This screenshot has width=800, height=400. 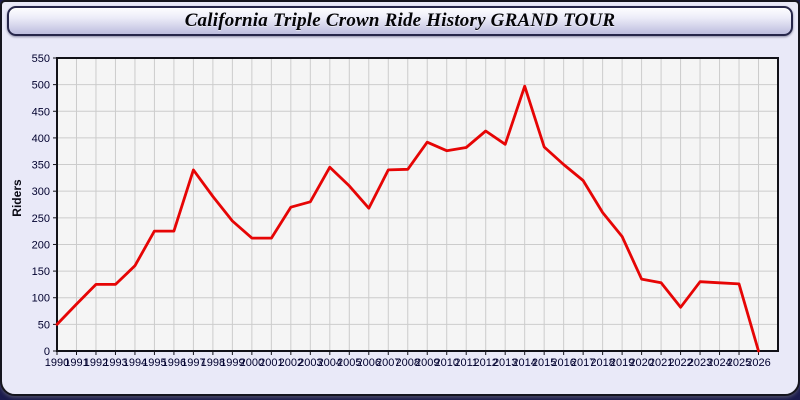 I want to click on y-tick-label: 50, so click(x=44, y=325).